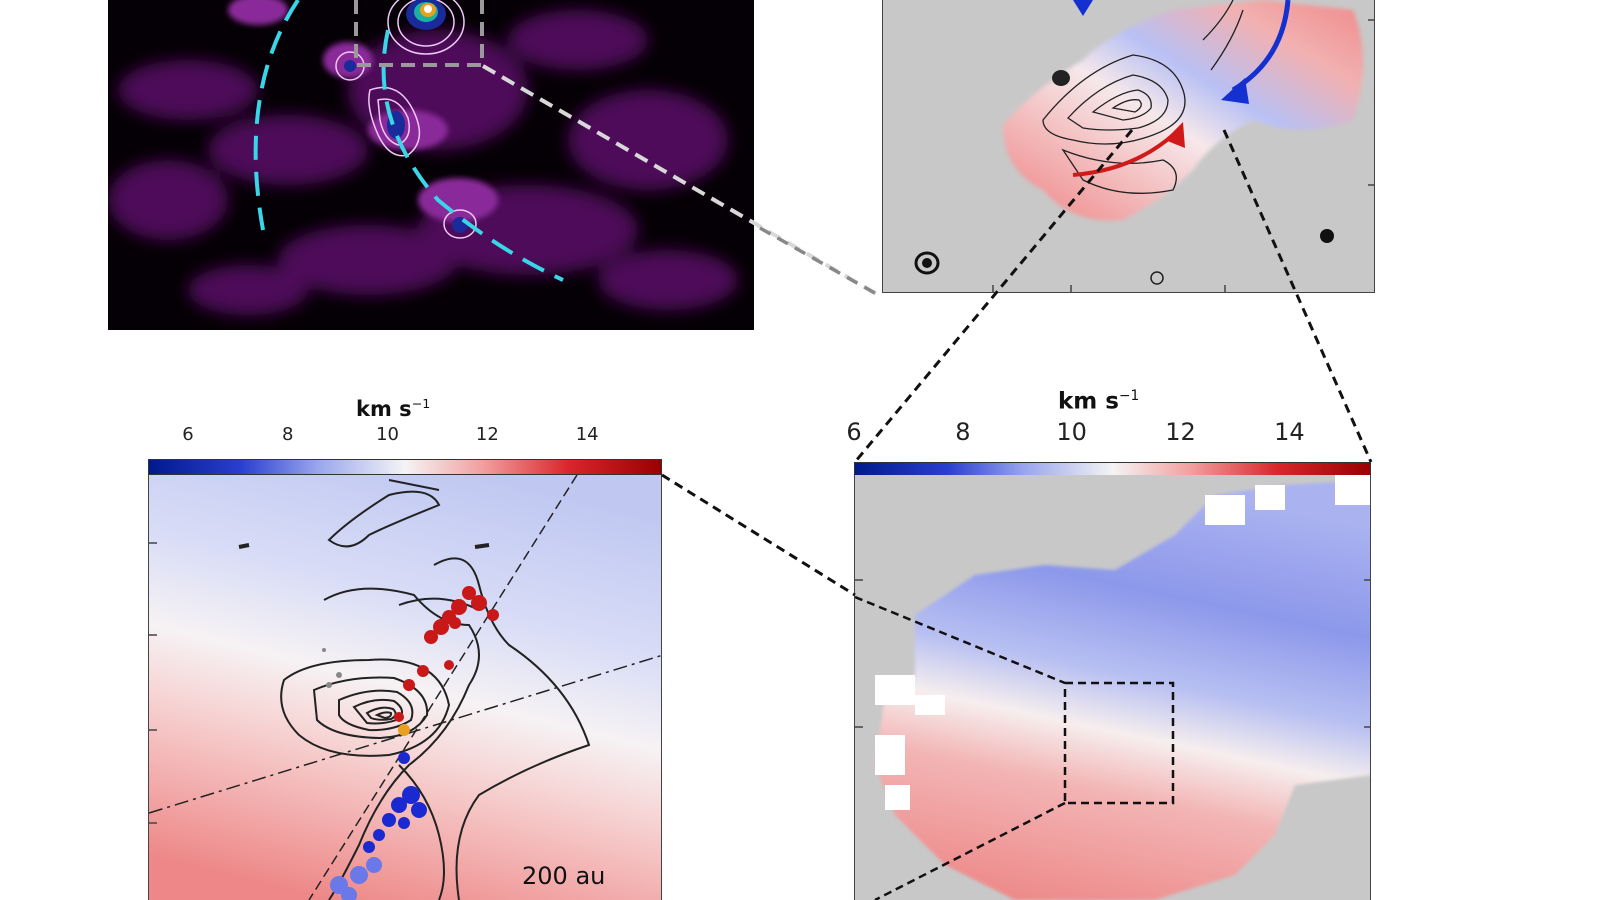 The image size is (1600, 900). Describe the element at coordinates (405, 467) in the screenshot. I see `colorbar-left` at that location.